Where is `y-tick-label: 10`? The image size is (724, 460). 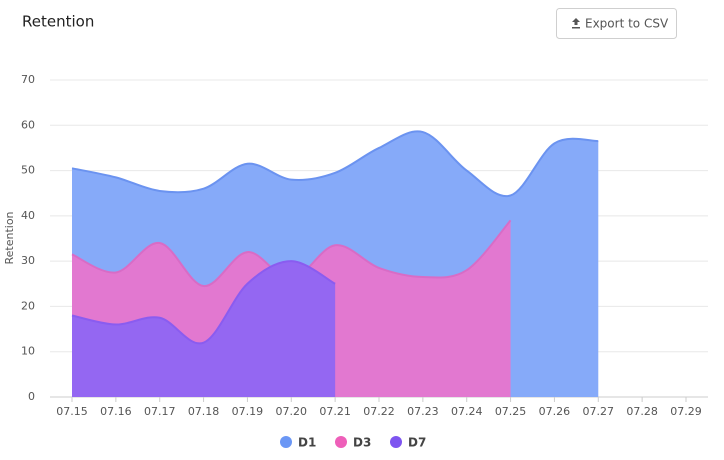 y-tick-label: 10 is located at coordinates (28, 351).